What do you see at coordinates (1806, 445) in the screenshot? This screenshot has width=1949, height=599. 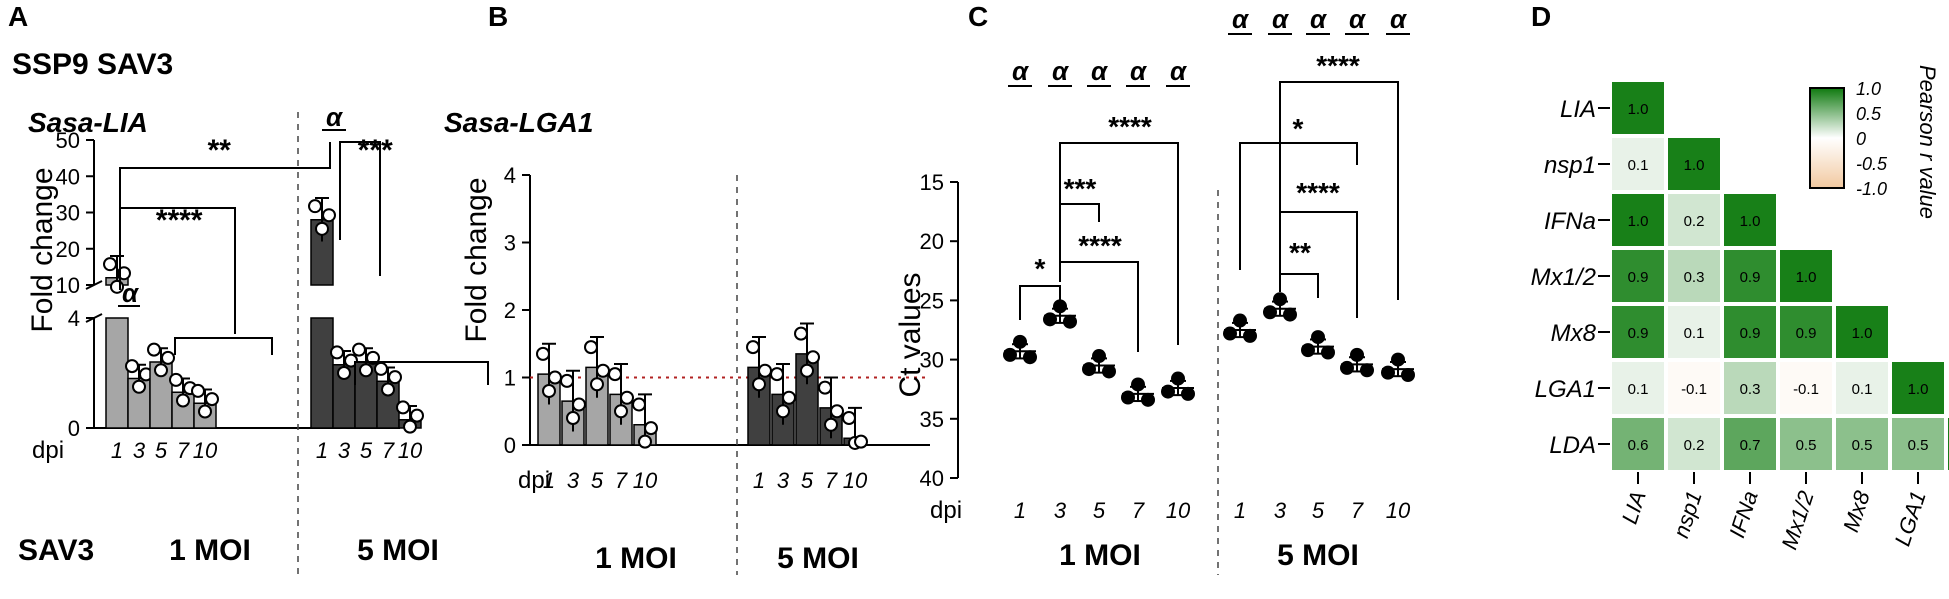 I see `heatmap-cell-value-6-3: 0.5` at bounding box center [1806, 445].